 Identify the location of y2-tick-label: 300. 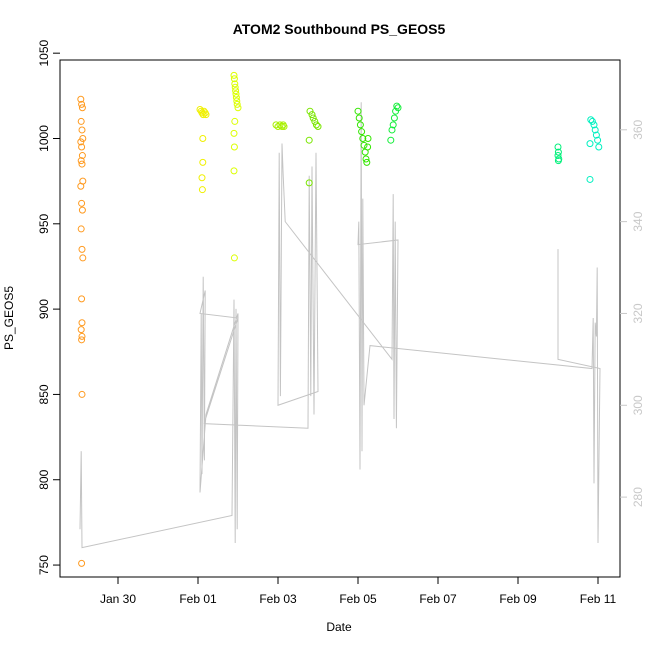
(638, 405).